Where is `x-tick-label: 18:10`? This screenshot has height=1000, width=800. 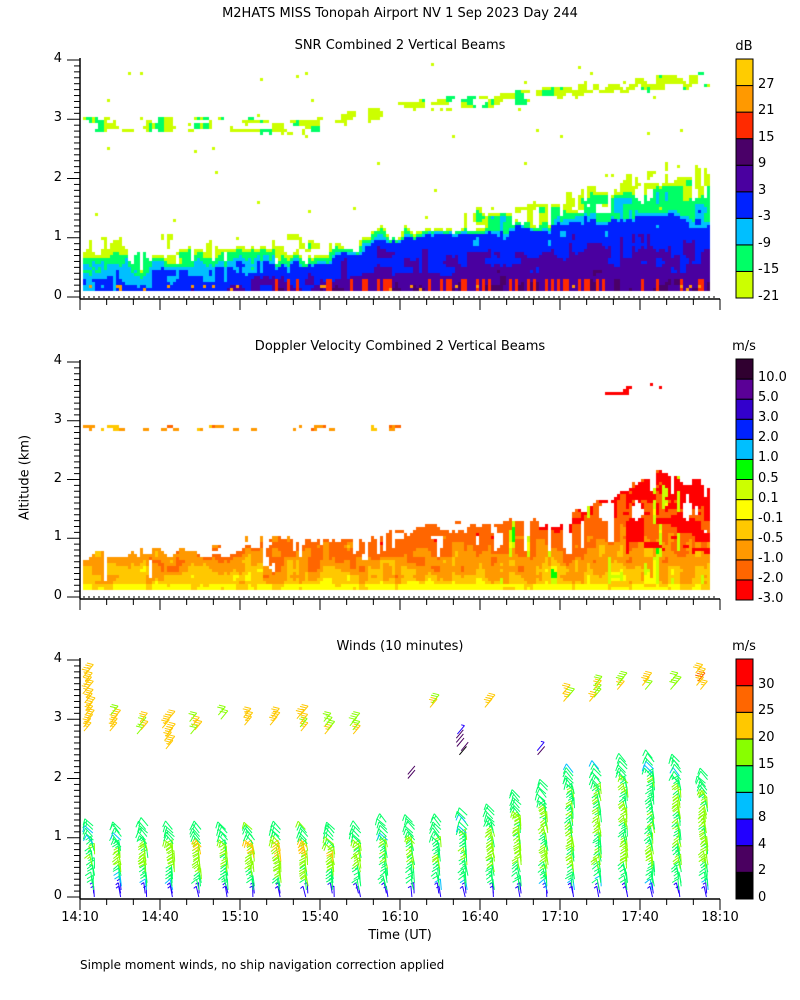 x-tick-label: 18:10 is located at coordinates (720, 917).